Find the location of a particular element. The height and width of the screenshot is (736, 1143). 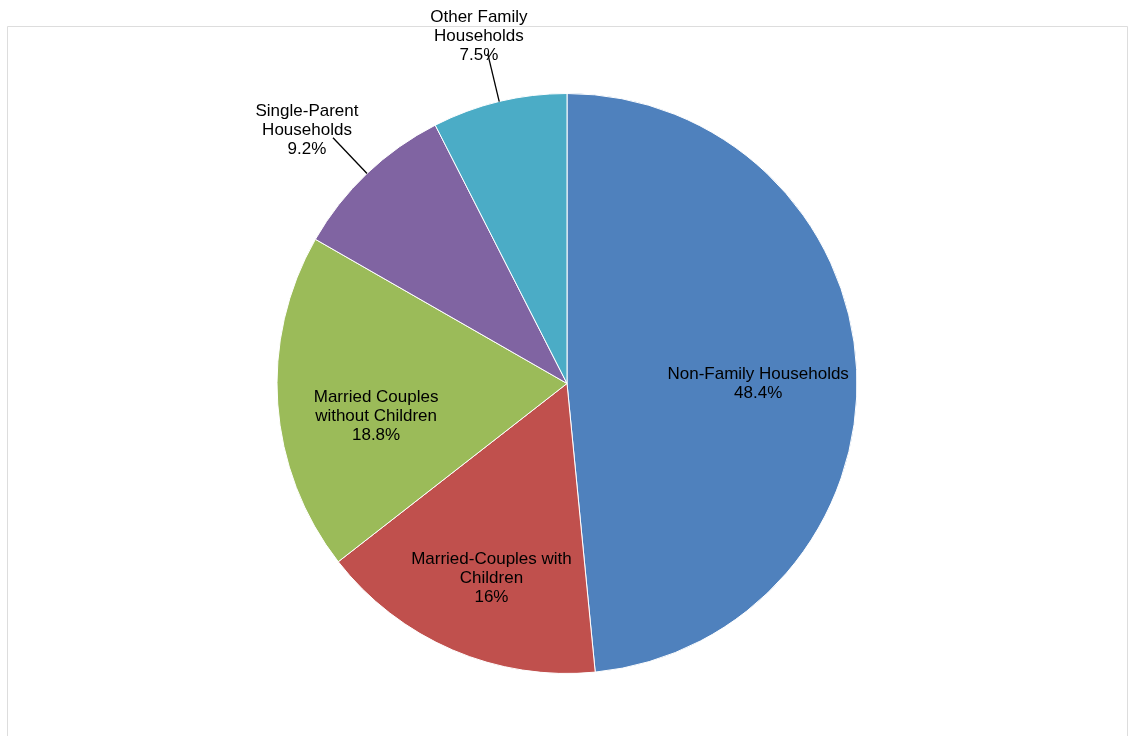

data-label: 48.4% is located at coordinates (758, 393).